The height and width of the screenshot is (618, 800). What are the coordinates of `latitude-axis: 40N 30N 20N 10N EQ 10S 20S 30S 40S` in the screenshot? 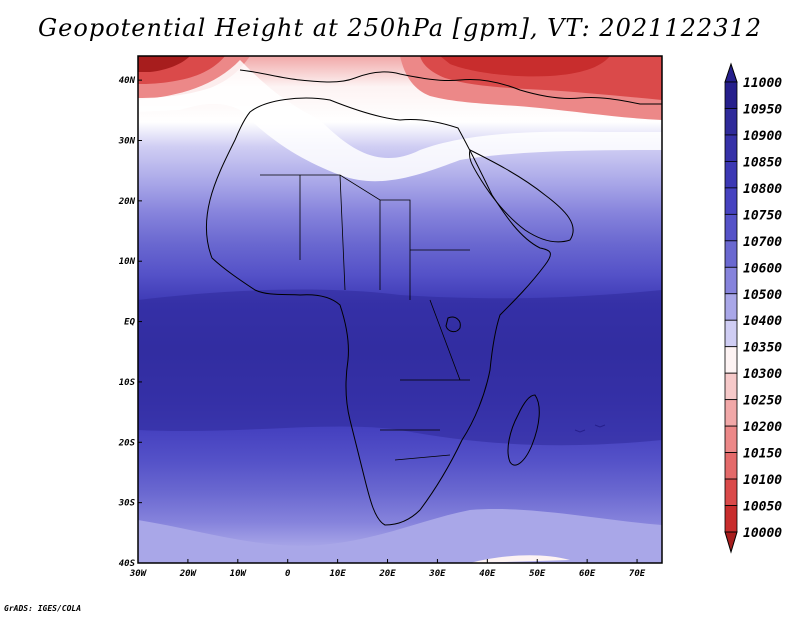 It's located at (130, 322).